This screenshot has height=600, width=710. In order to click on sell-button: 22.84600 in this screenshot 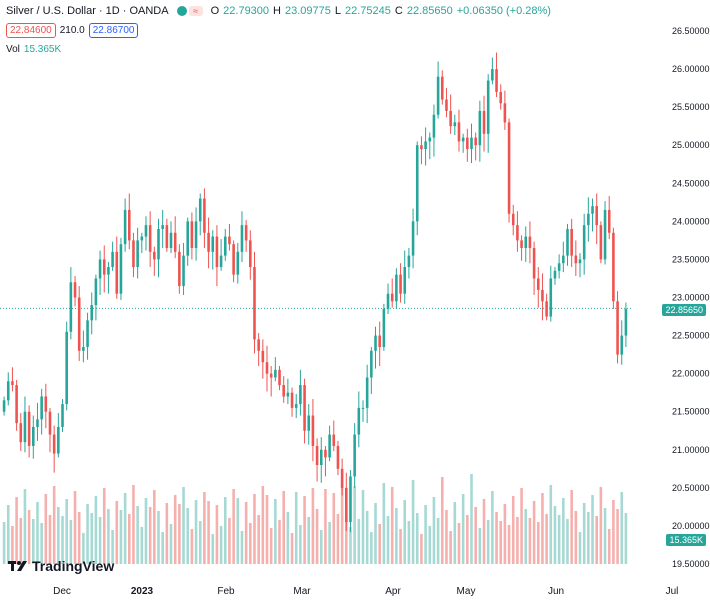, I will do `click(31, 30)`.